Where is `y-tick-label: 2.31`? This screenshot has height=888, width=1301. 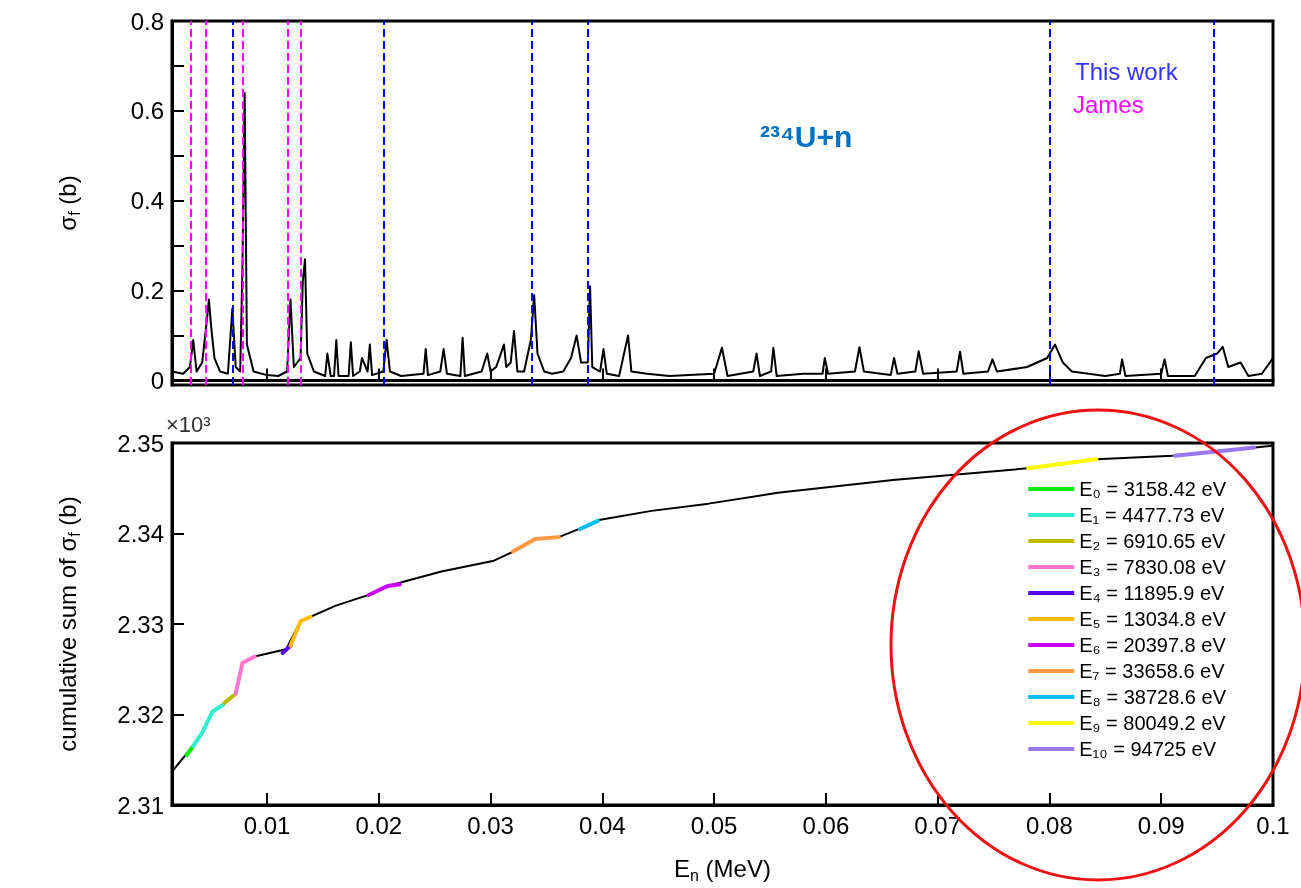
y-tick-label: 2.31 is located at coordinates (140, 805).